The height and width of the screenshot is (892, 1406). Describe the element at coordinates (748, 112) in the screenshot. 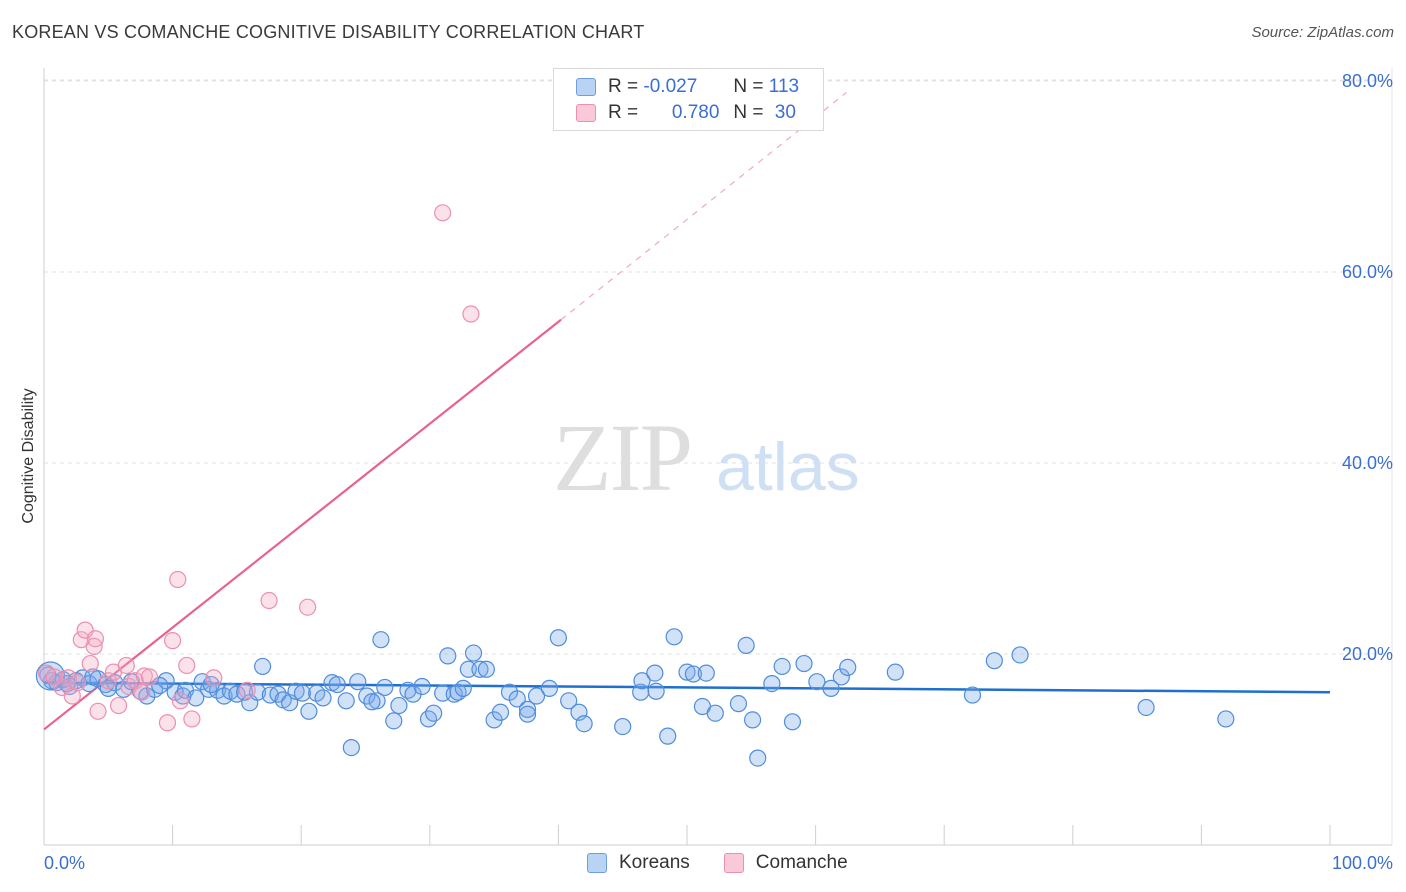

I see `comanche-n-label: N =` at that location.